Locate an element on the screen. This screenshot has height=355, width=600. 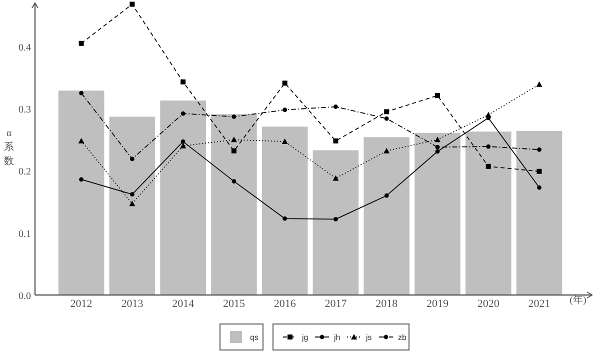
x-tick-label: 2013 is located at coordinates (132, 304).